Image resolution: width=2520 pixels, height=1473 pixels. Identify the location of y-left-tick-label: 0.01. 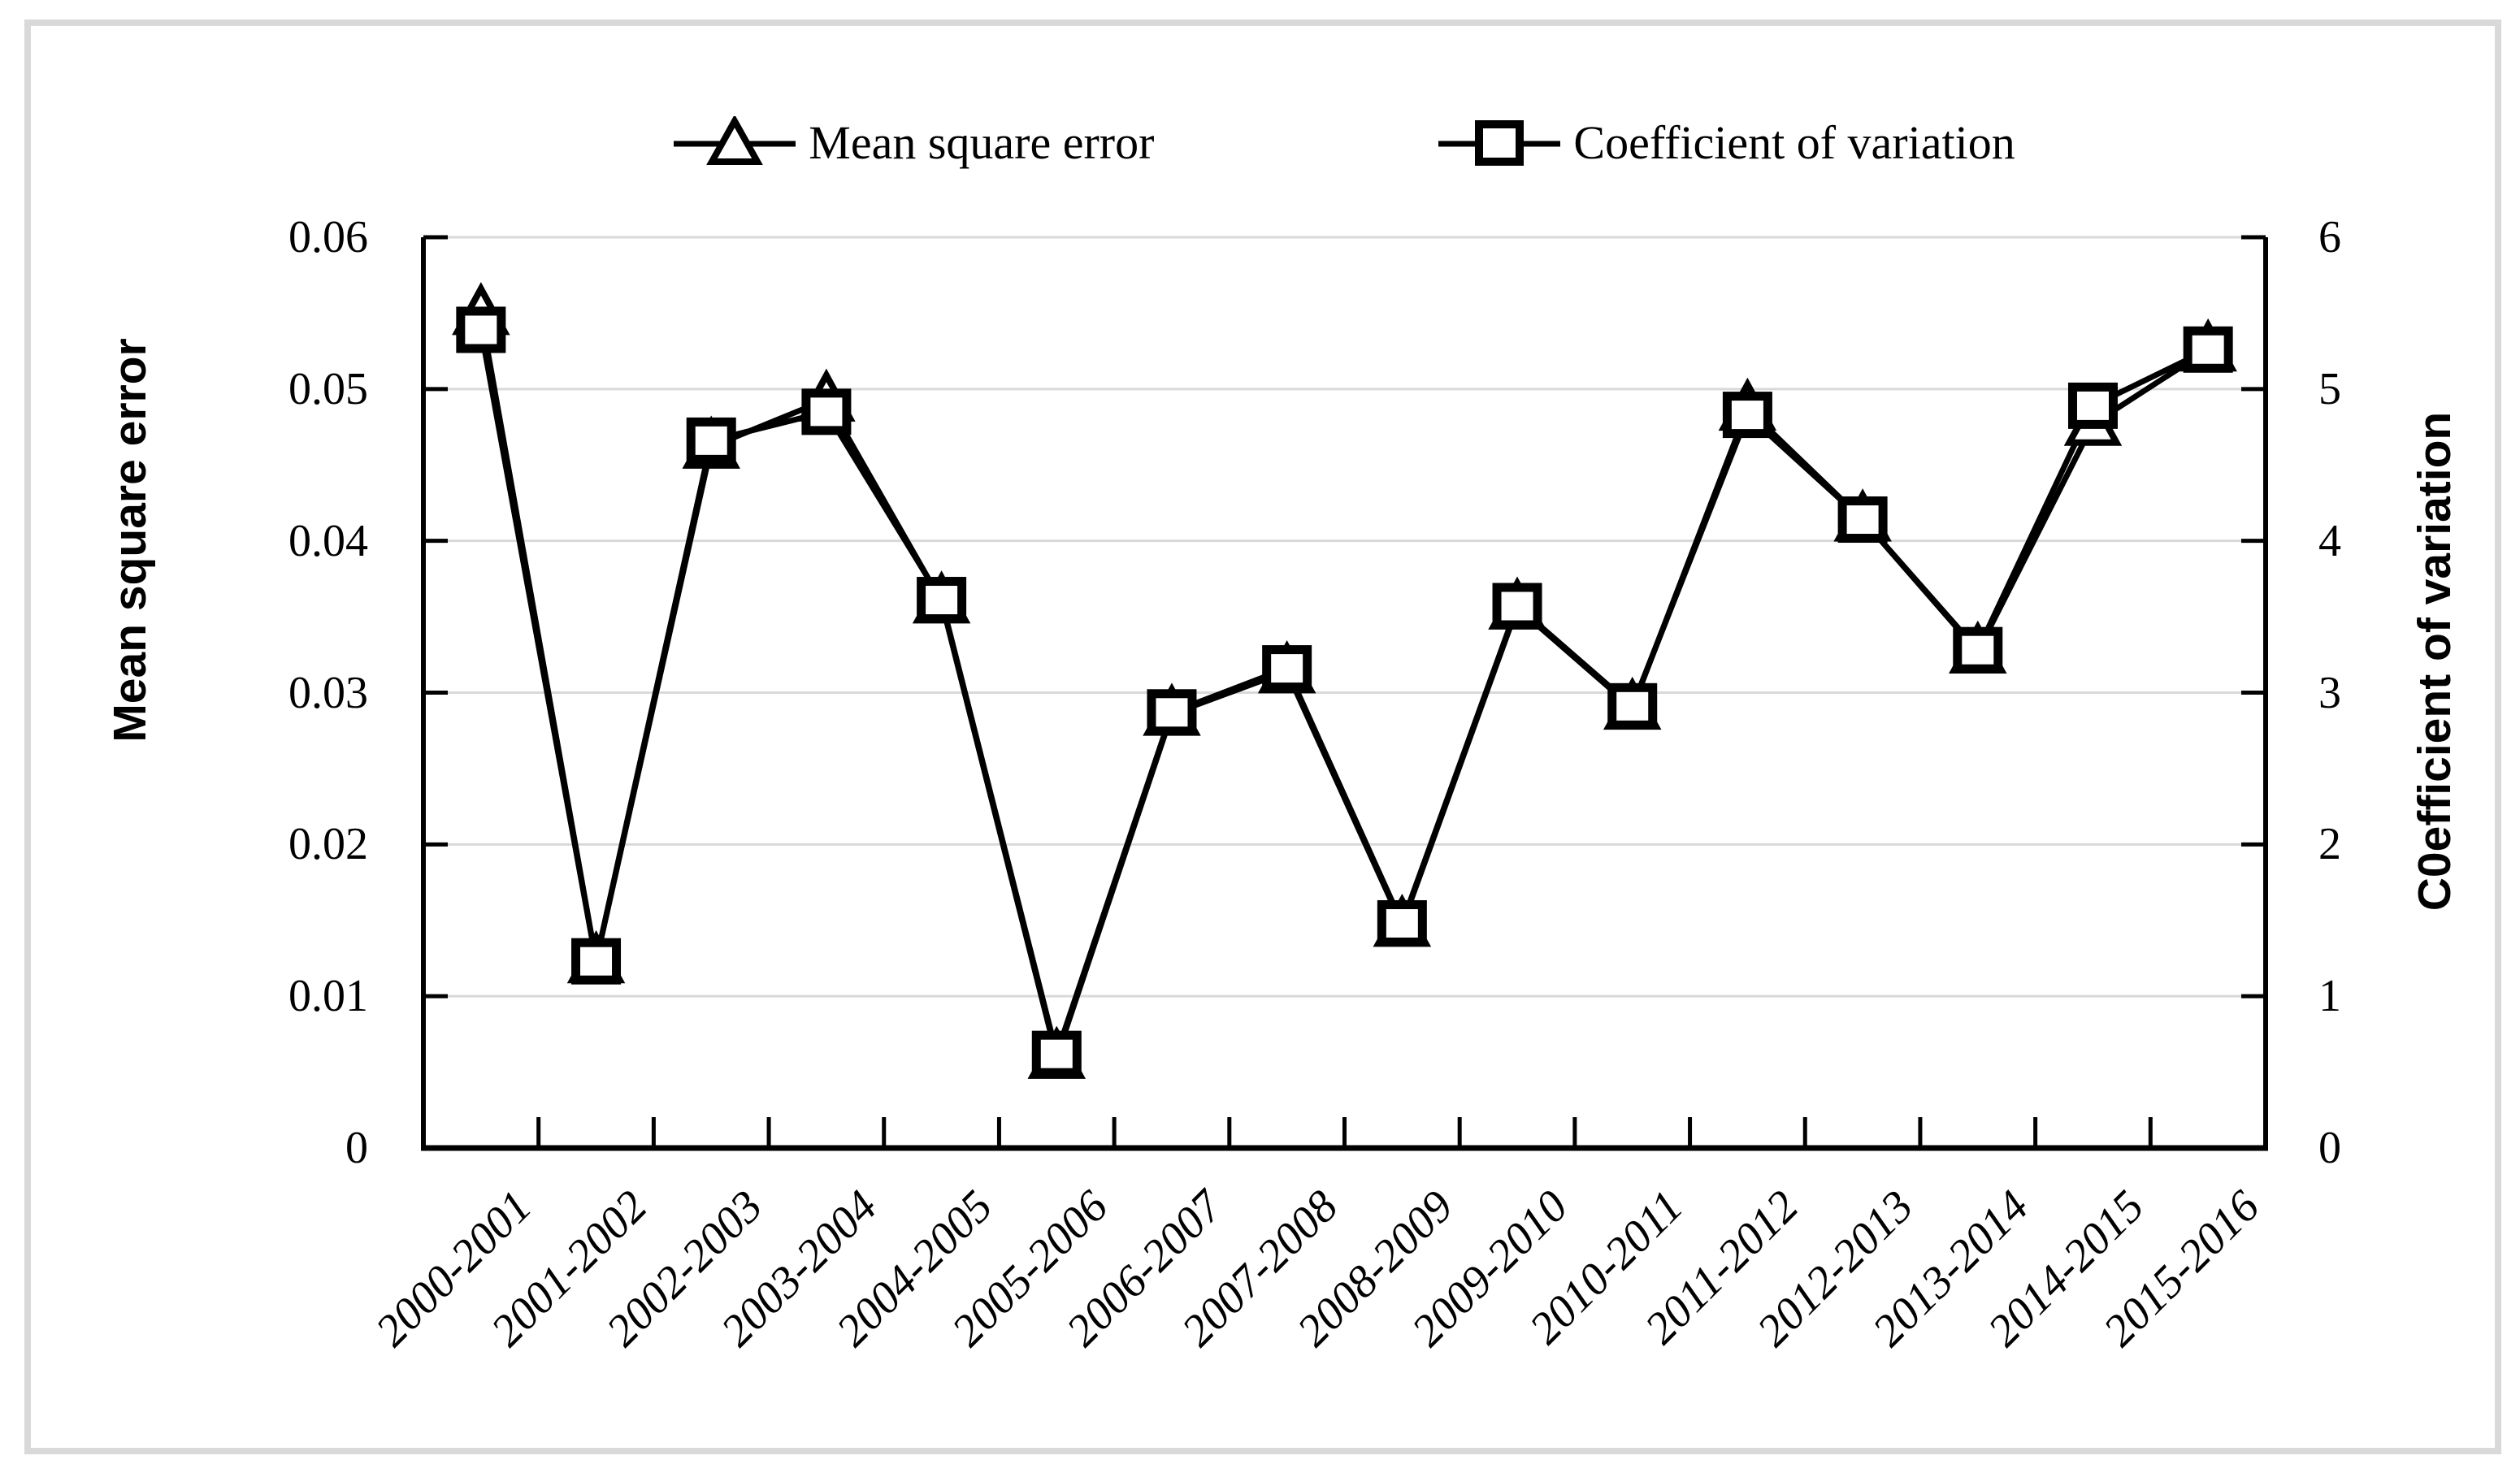
(328, 997).